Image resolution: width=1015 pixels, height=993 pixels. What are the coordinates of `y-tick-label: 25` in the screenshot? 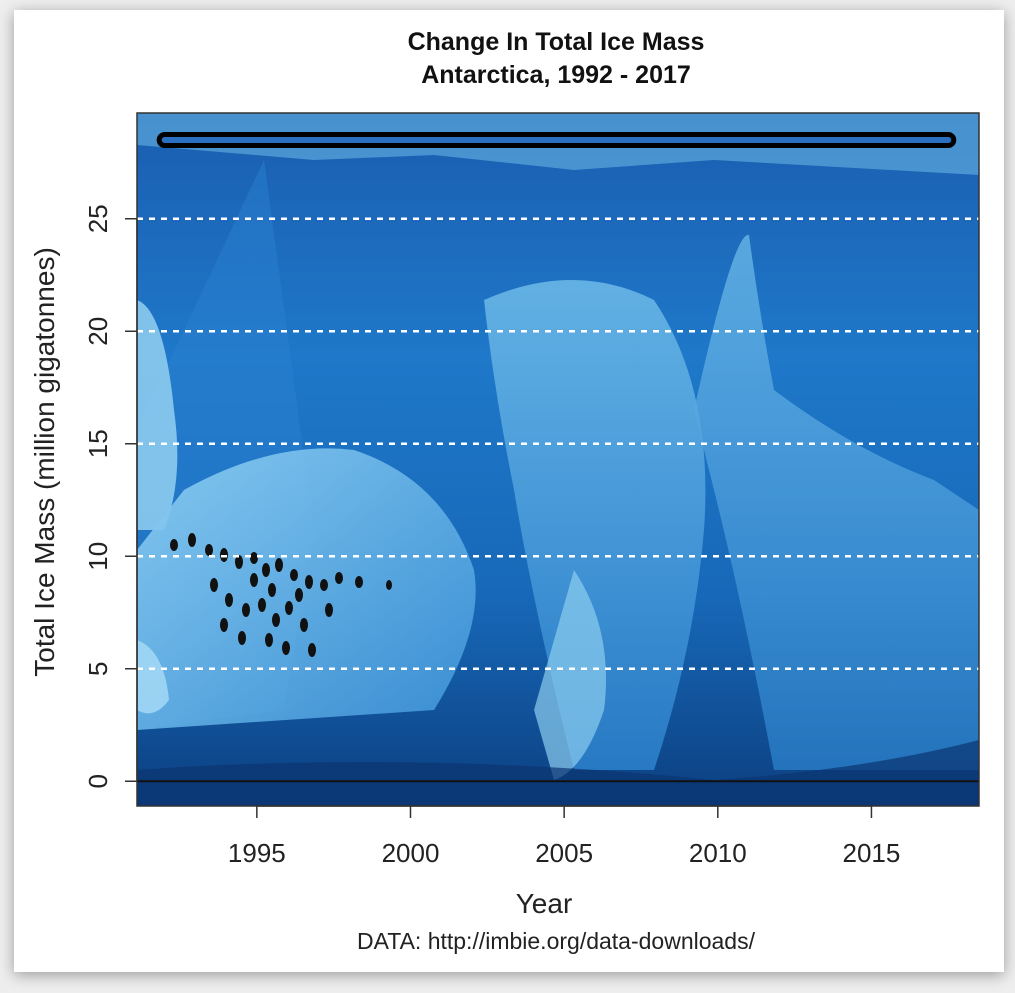 It's located at (98, 218).